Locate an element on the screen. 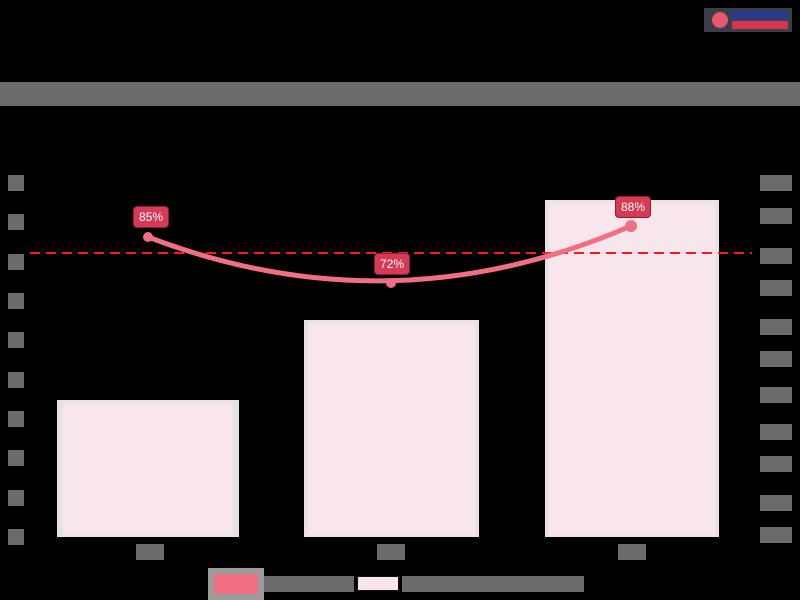 The image size is (800, 600). logo-text-bottom: EXPLORER is located at coordinates (760, 25).